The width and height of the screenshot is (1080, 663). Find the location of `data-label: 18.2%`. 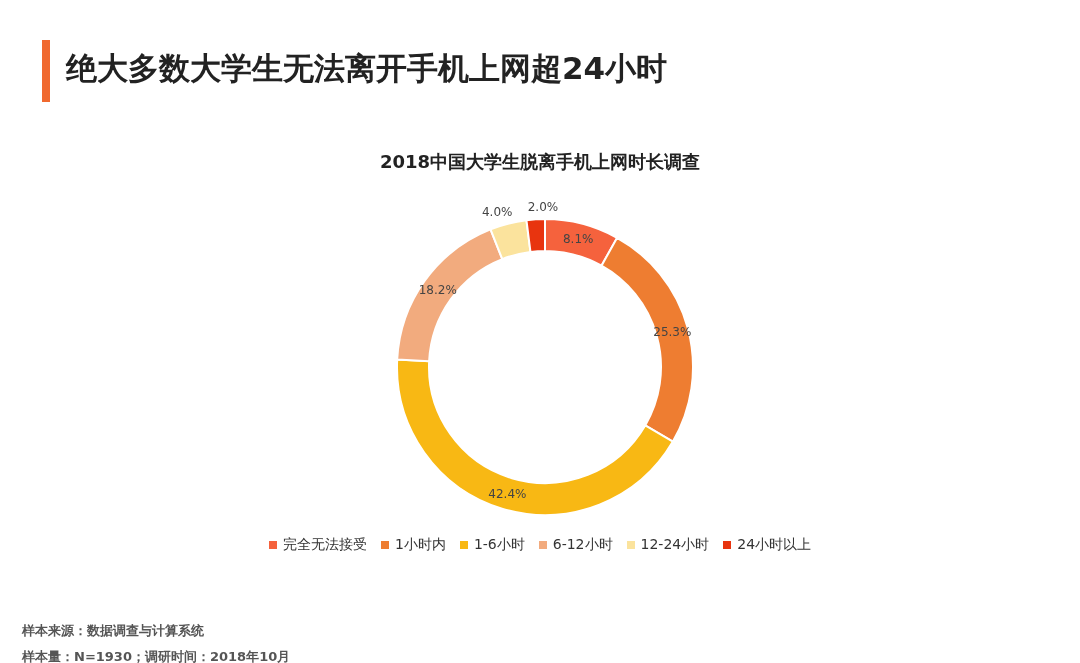

data-label: 18.2% is located at coordinates (437, 290).